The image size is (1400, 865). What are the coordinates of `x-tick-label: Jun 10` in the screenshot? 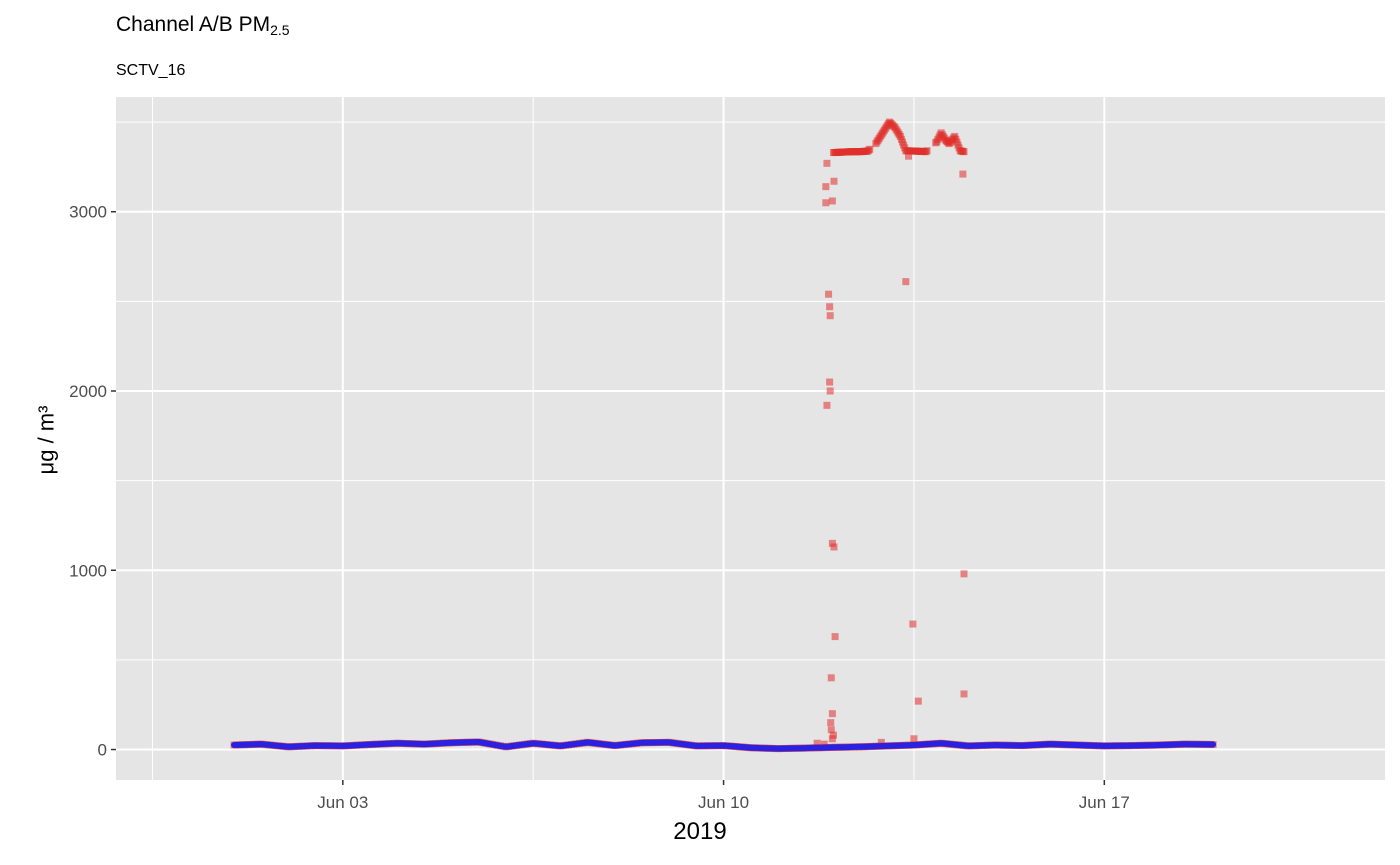 It's located at (723, 802).